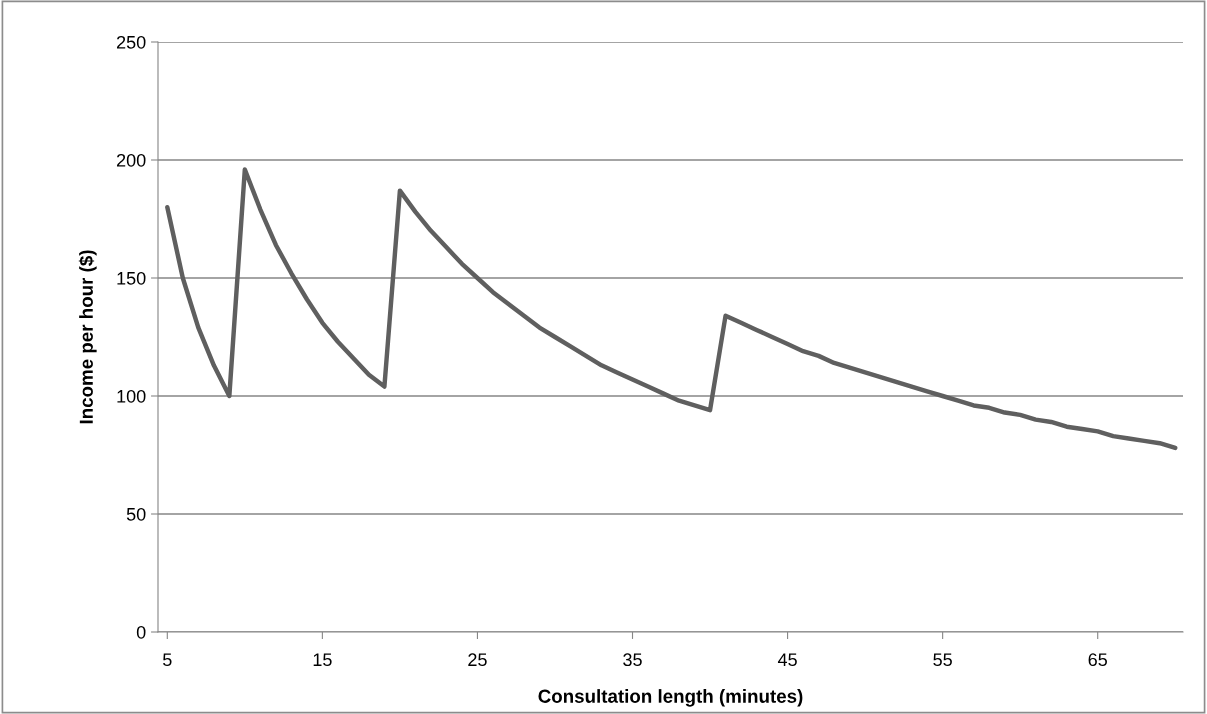 The height and width of the screenshot is (714, 1207). Describe the element at coordinates (141, 632) in the screenshot. I see `y-tick-label: 0` at that location.